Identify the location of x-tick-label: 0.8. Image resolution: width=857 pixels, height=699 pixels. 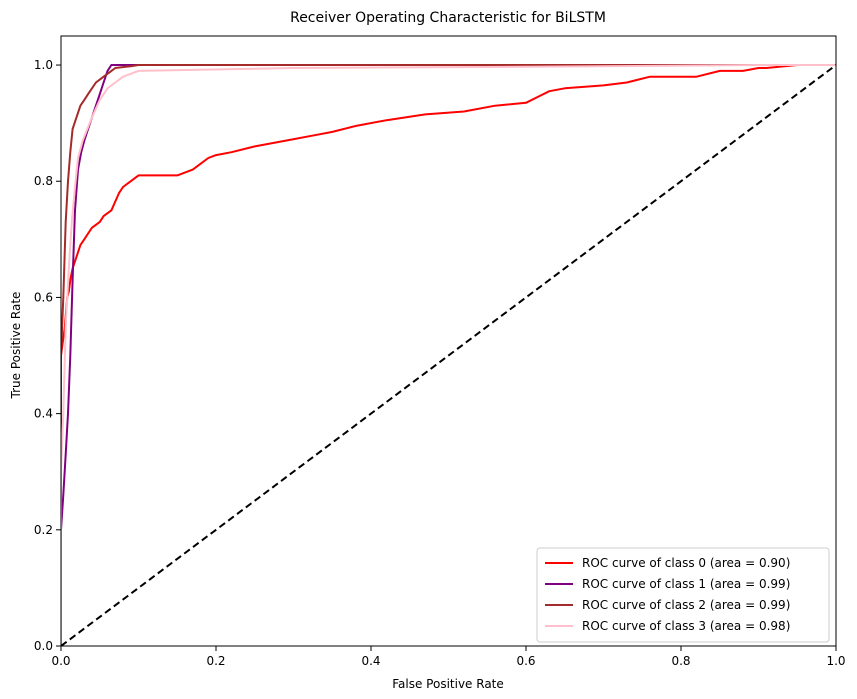
(680, 661).